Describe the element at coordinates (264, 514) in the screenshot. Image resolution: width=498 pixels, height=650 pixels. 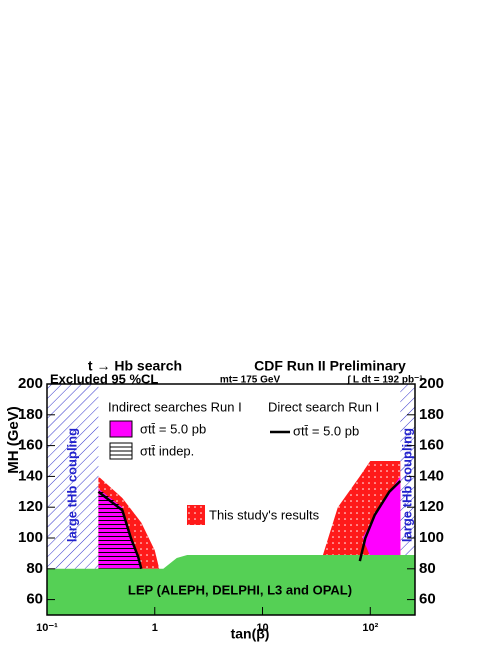
I see `legend-label: This study's results` at that location.